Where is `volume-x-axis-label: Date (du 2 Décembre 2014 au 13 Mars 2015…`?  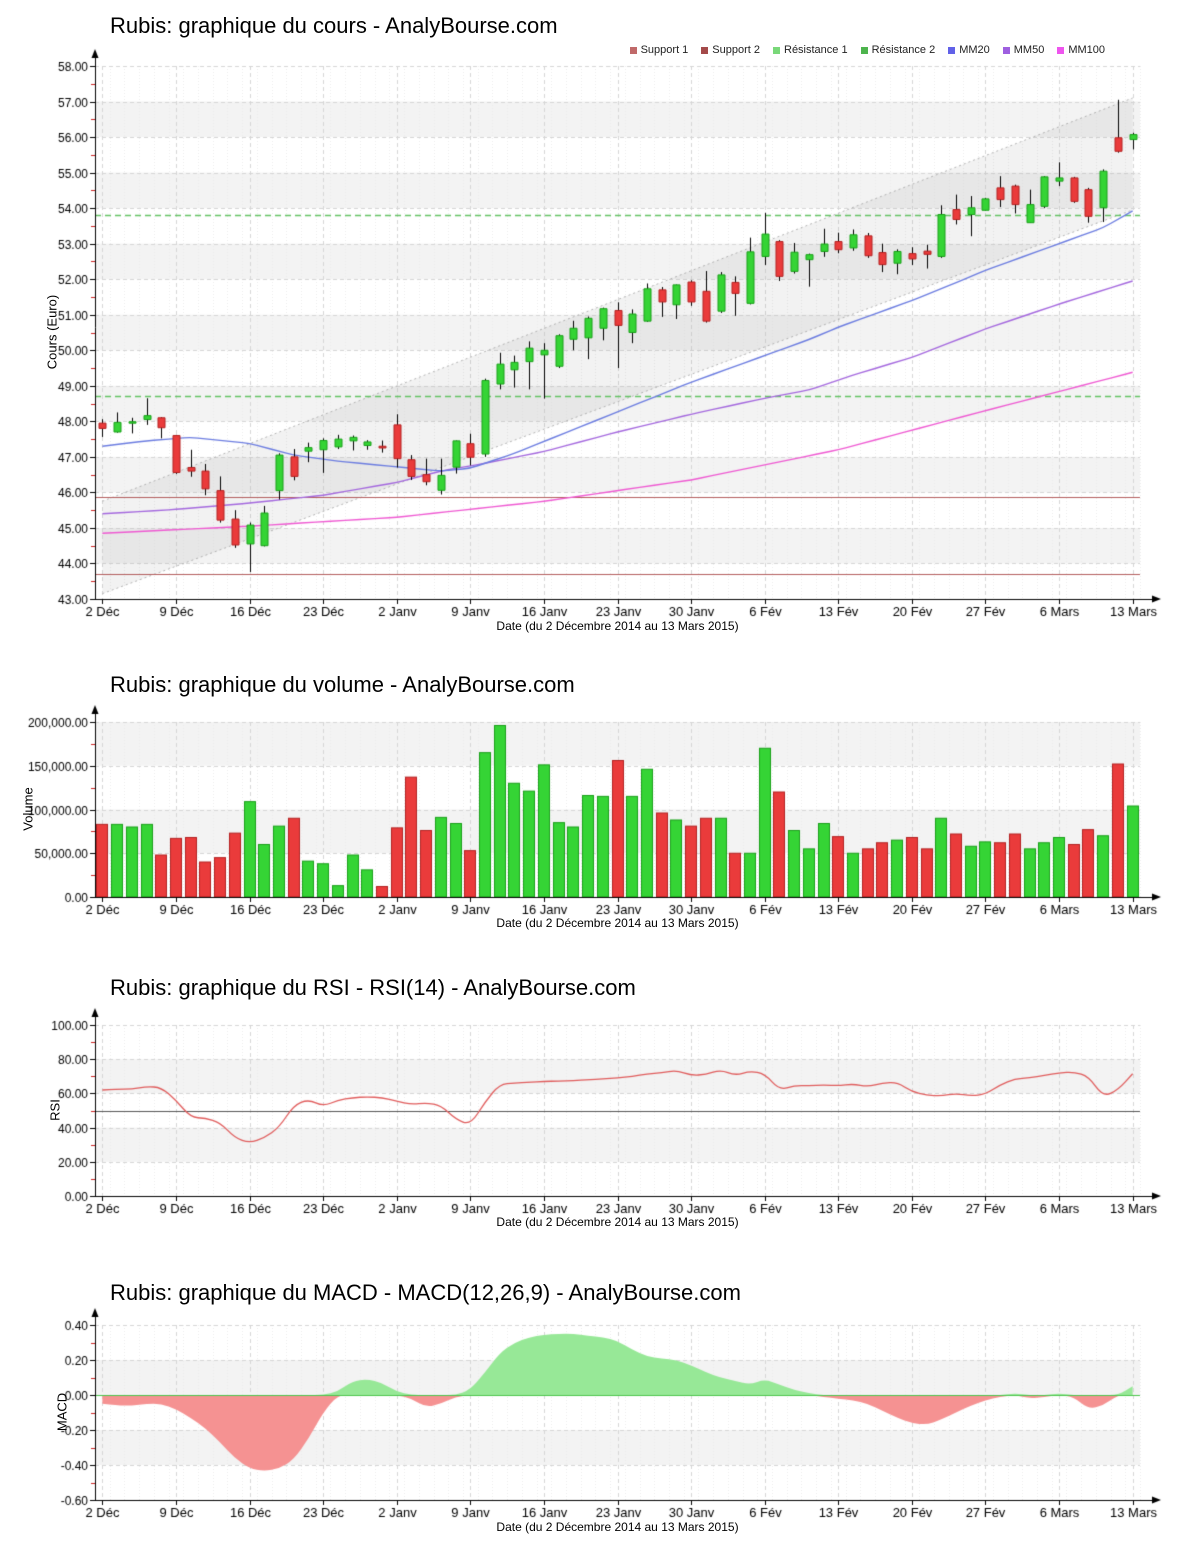 volume-x-axis-label: Date (du 2 Décembre 2014 au 13 Mars 2015… is located at coordinates (617, 923).